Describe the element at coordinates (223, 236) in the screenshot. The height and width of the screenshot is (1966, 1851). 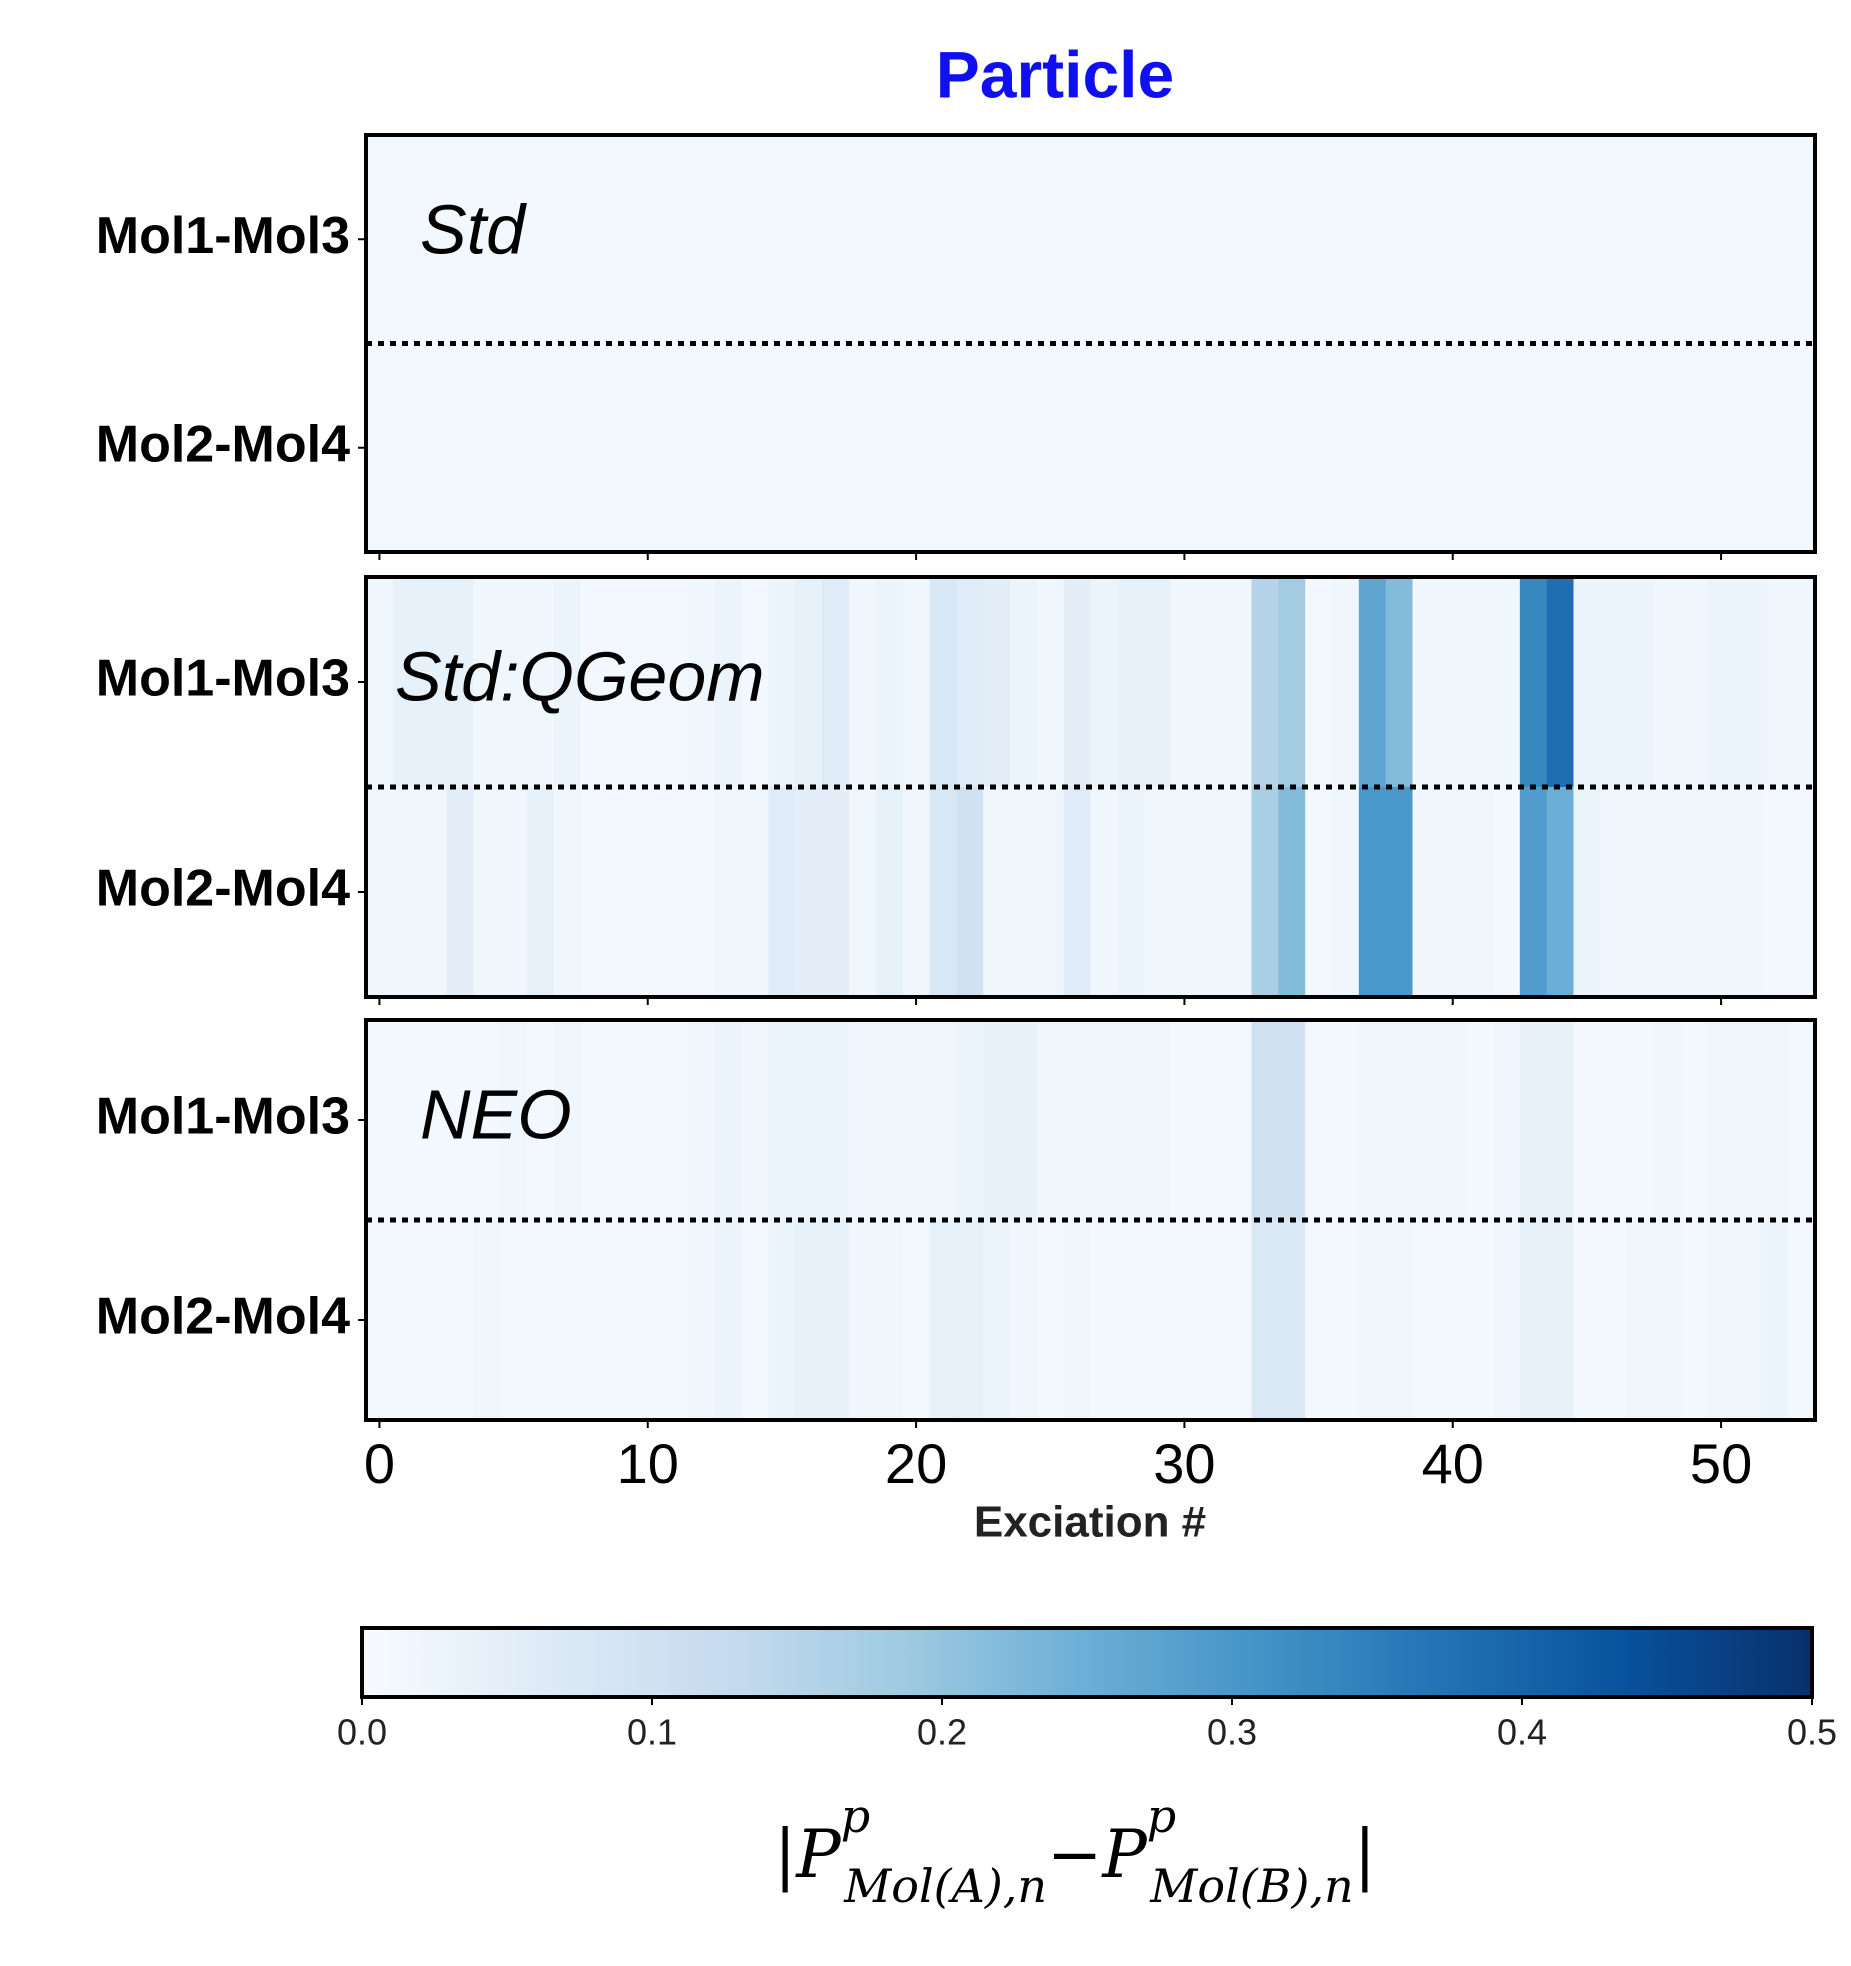
I see `row-label: Mol1-Mol3` at that location.